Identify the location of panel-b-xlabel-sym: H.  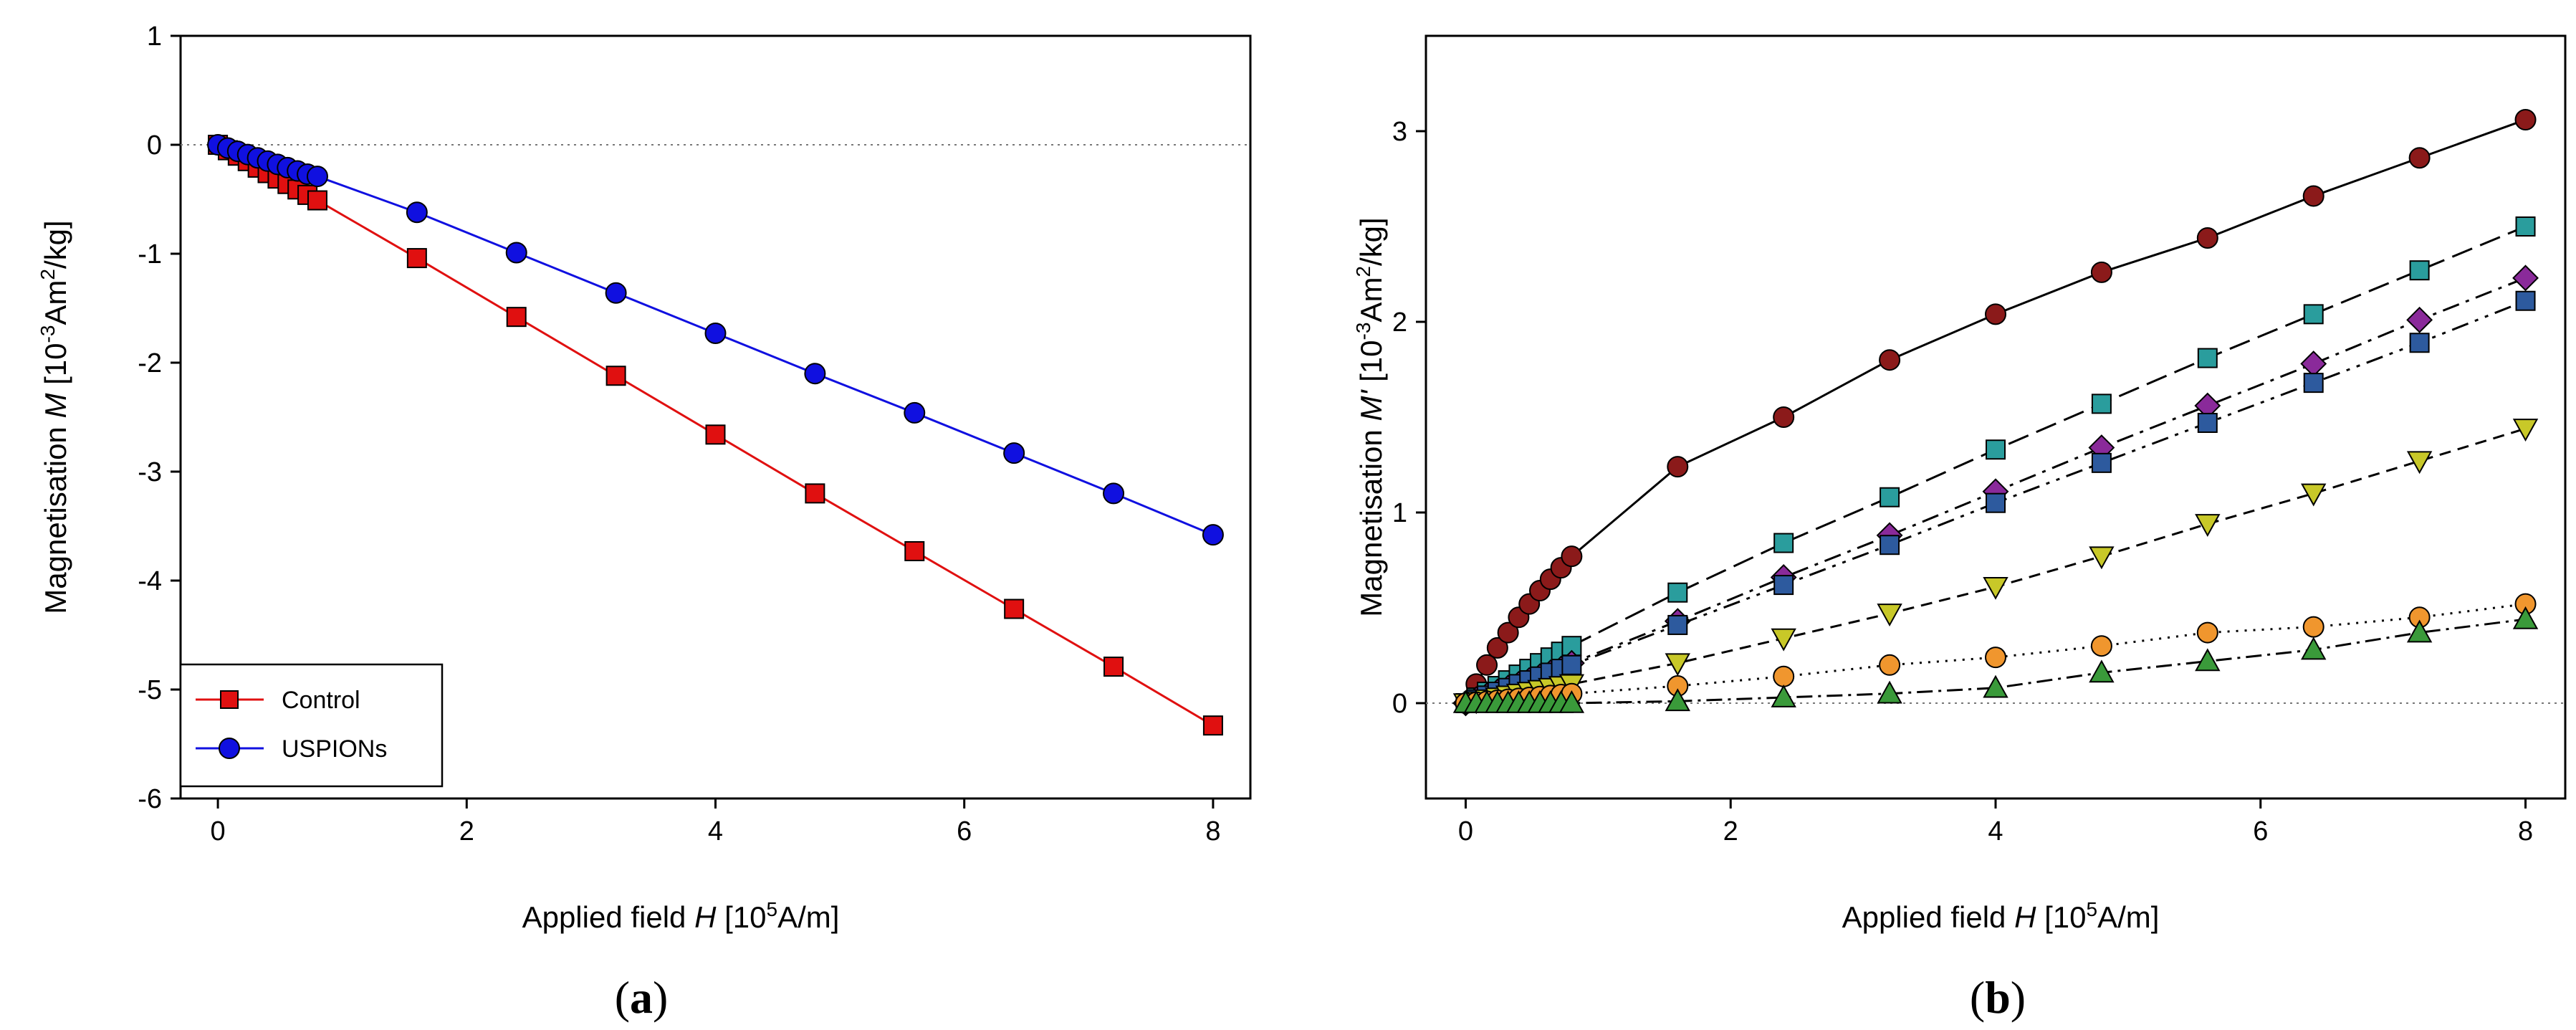
(2025, 917).